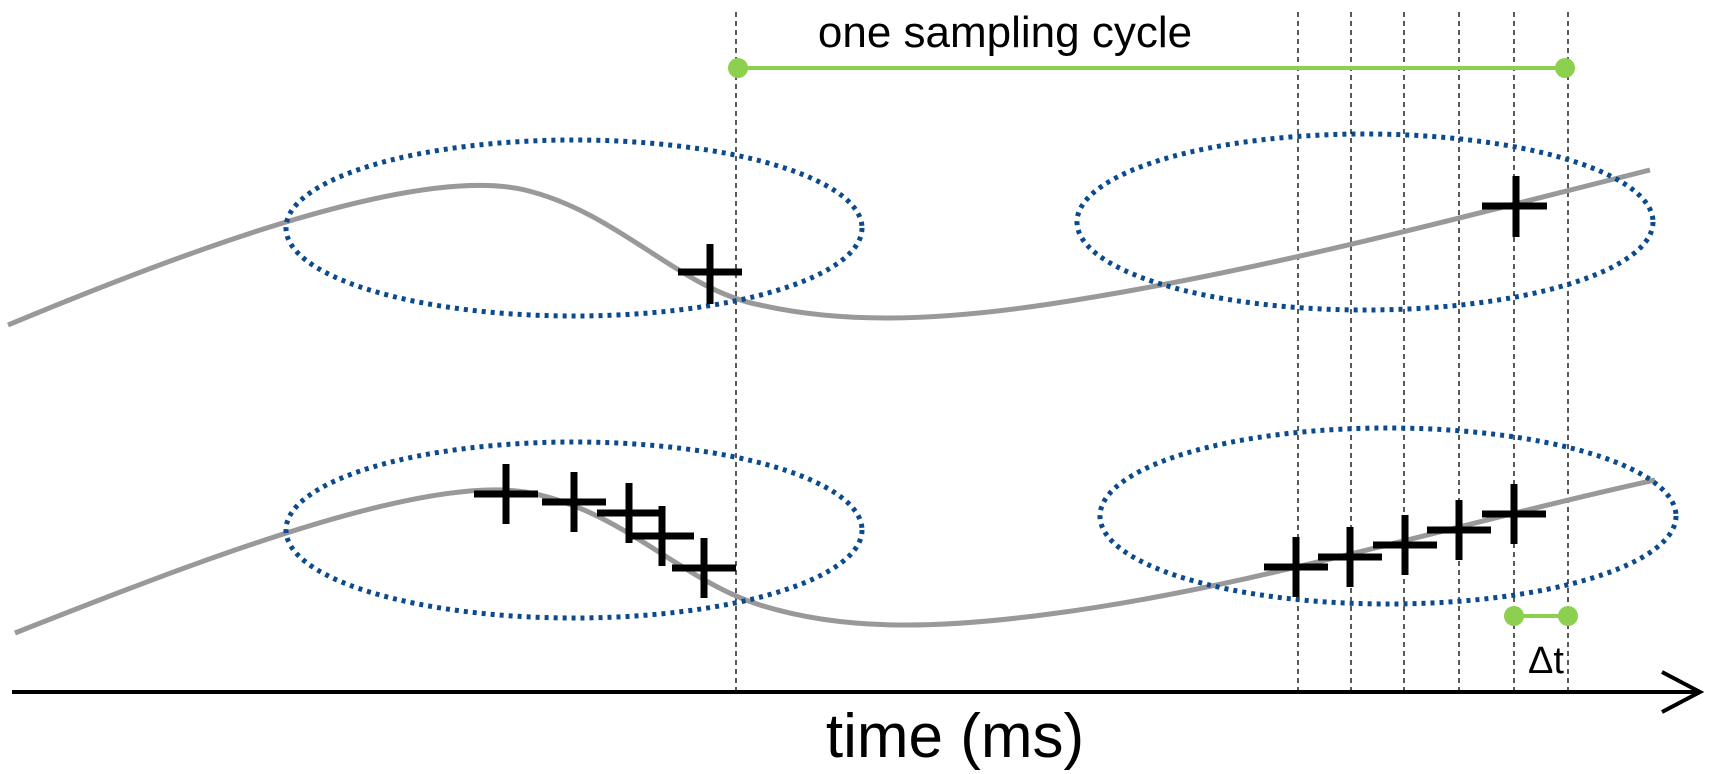 This screenshot has width=1709, height=774. What do you see at coordinates (1546, 661) in the screenshot?
I see `delta-t-label: Δt` at bounding box center [1546, 661].